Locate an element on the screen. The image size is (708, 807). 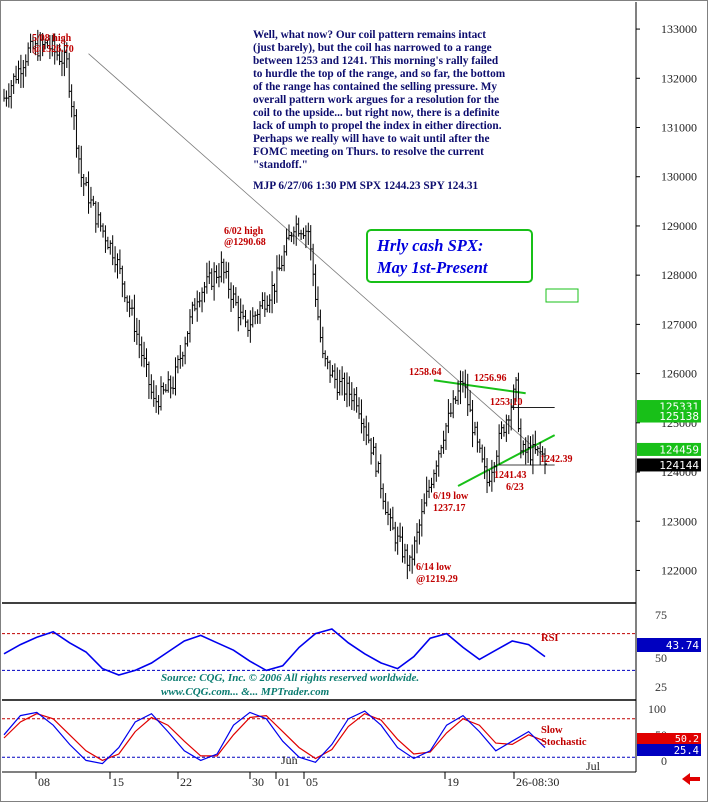
price-tick-label: 132000 is located at coordinates (679, 78).